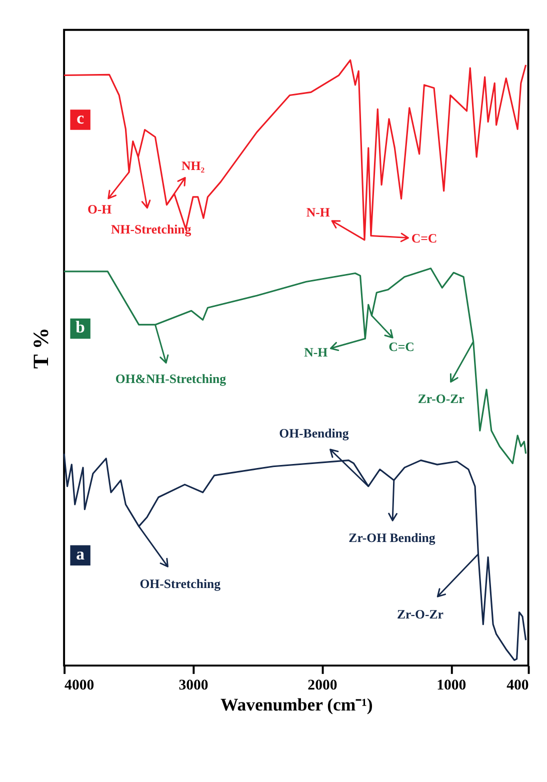 The height and width of the screenshot is (782, 547). What do you see at coordinates (81, 554) in the screenshot?
I see `text: a` at bounding box center [81, 554].